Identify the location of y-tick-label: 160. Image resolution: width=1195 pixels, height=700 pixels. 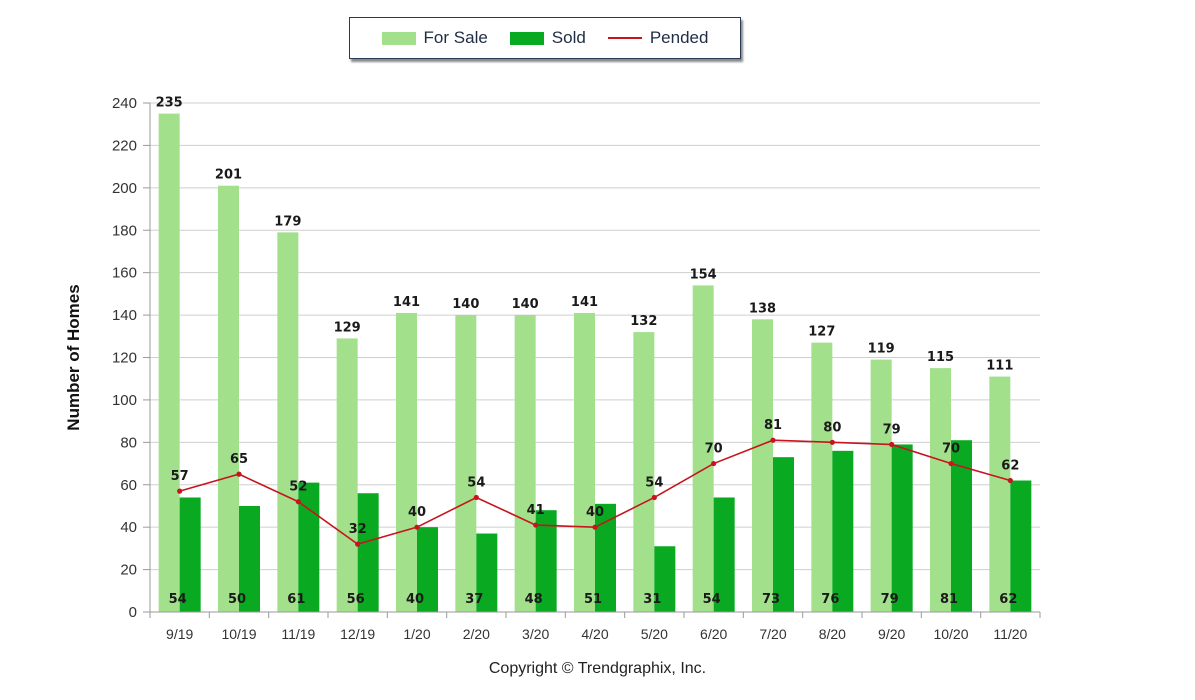
(124, 273).